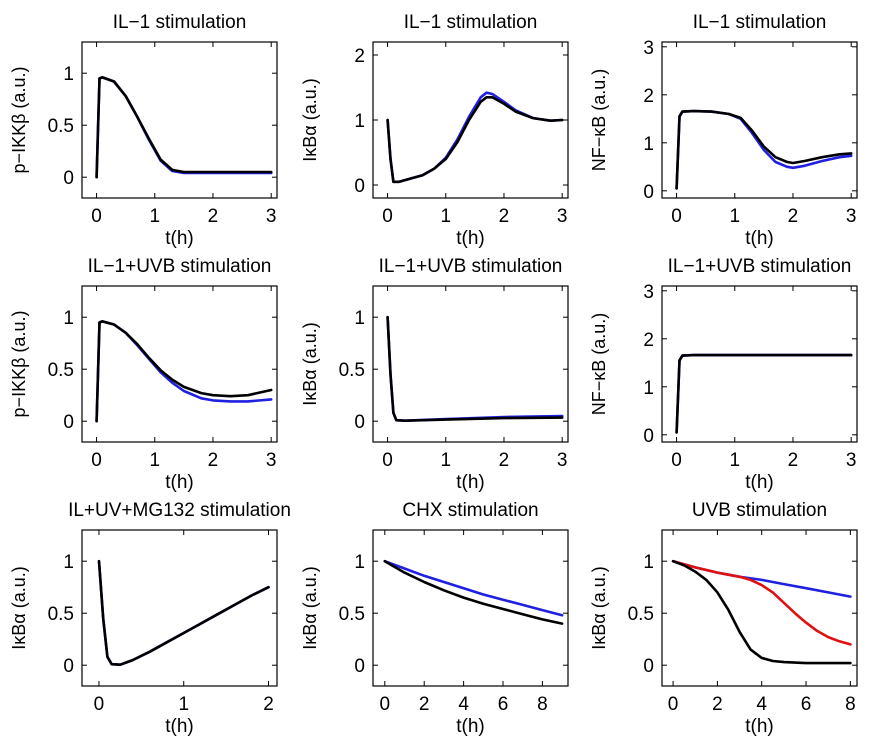 This screenshot has width=880, height=738. Describe the element at coordinates (470, 510) in the screenshot. I see `chart-title: CHX stimulation` at that location.